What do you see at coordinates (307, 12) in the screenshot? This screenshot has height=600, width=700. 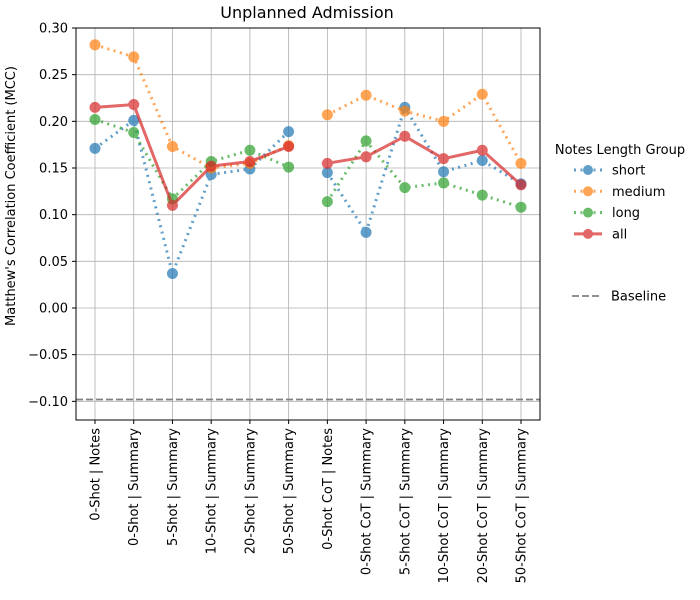 I see `chart-title: Unplanned Admission` at bounding box center [307, 12].